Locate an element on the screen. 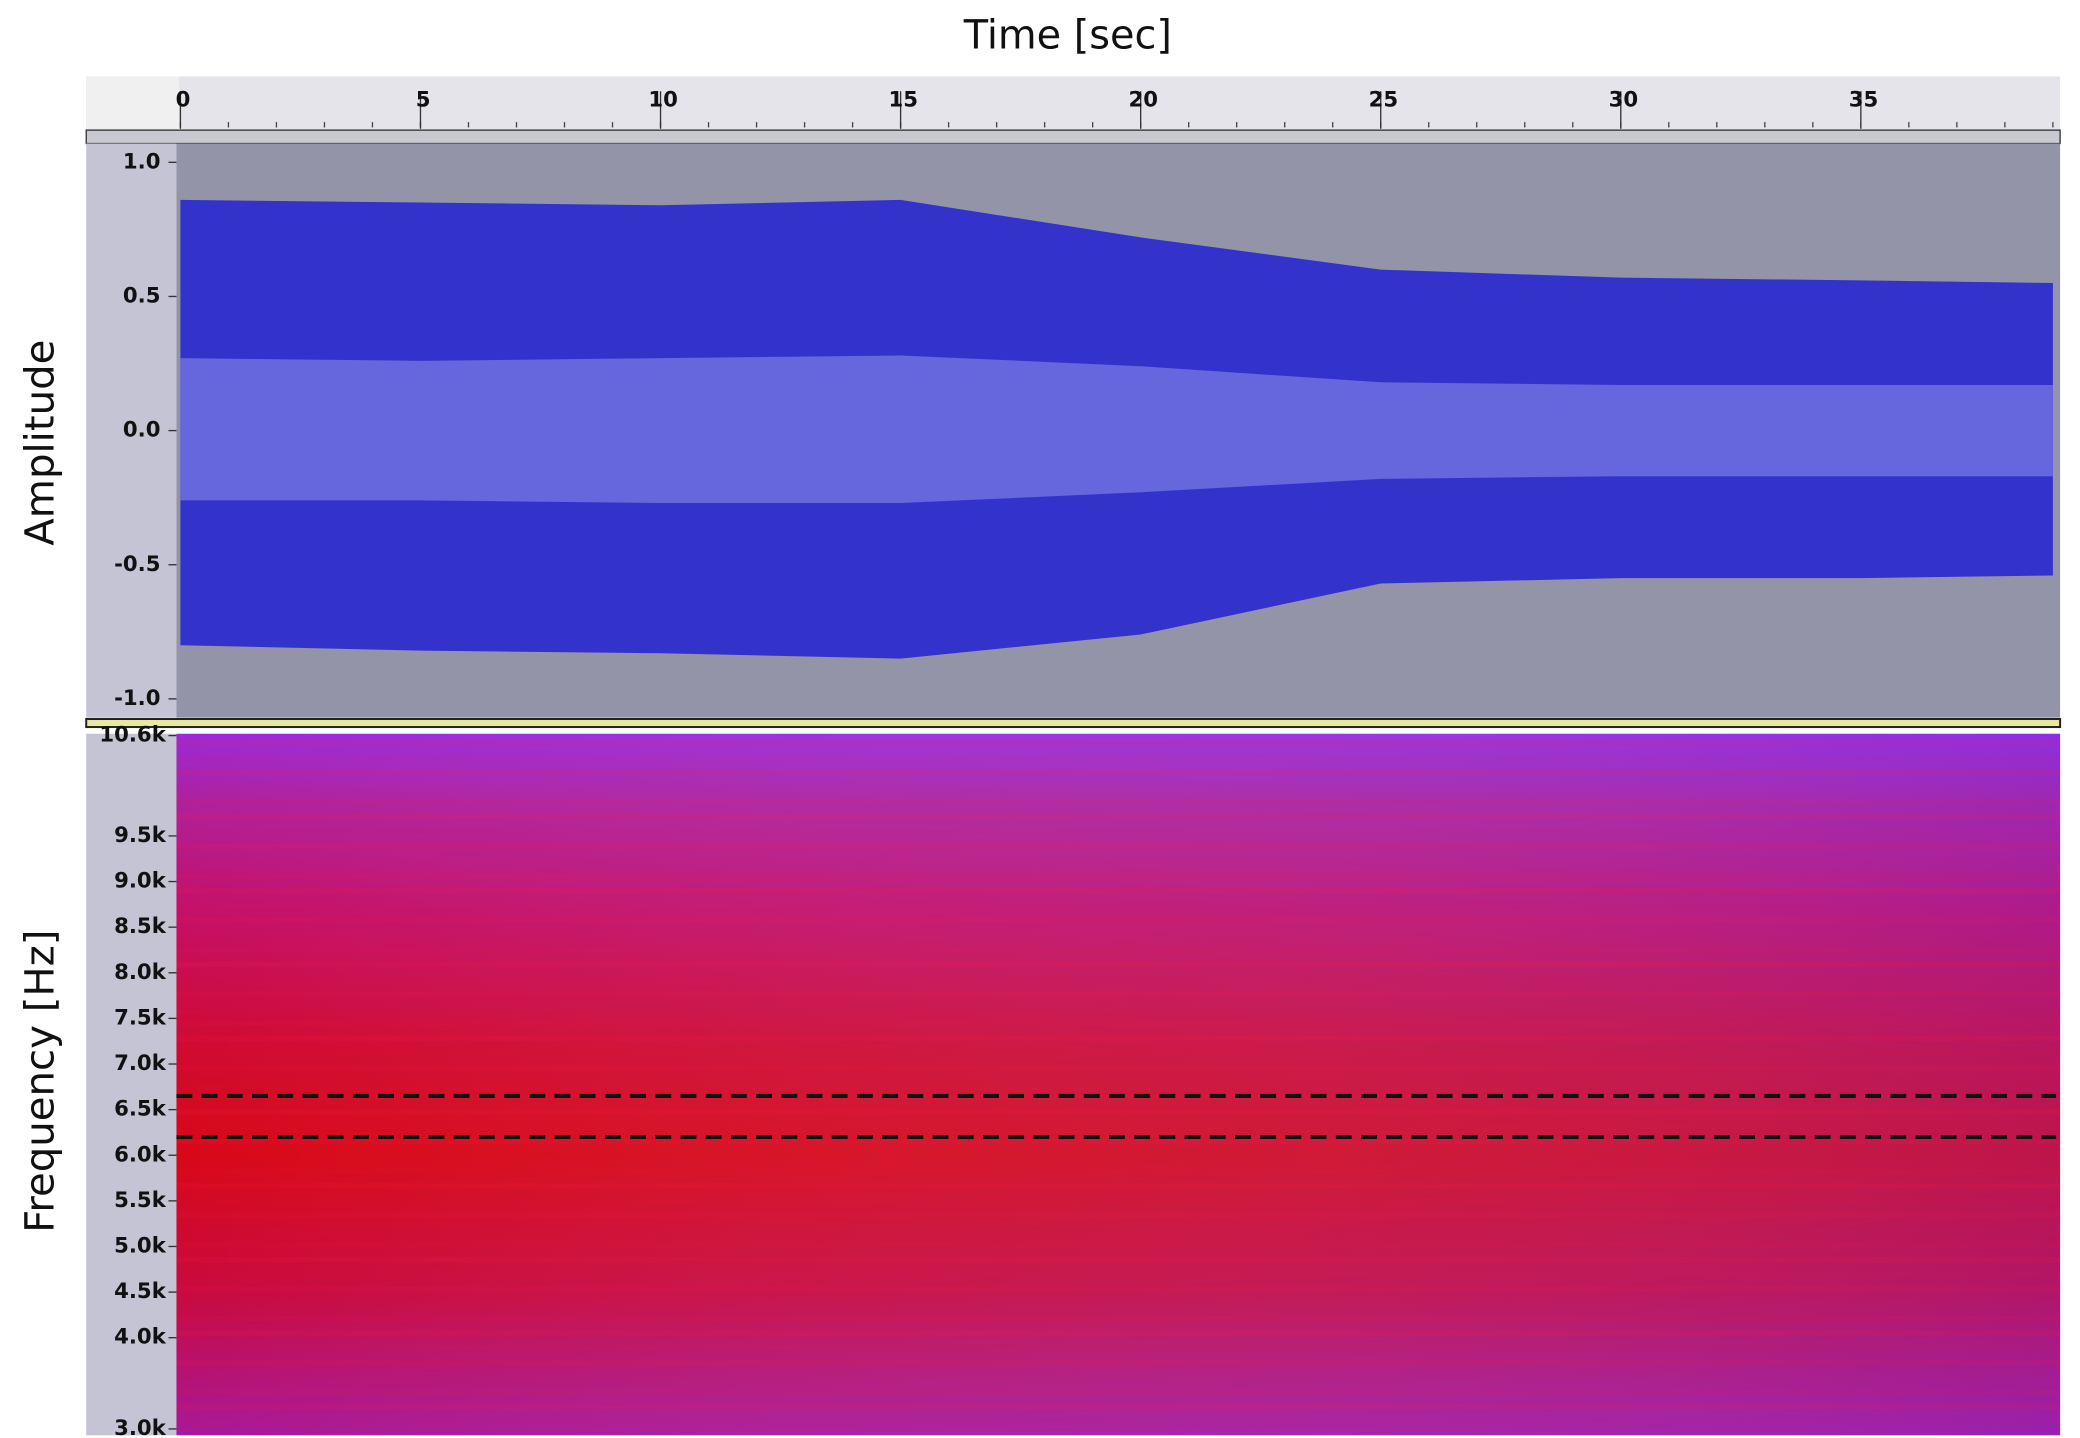  y-tick-label: -1.0 is located at coordinates (137, 698).